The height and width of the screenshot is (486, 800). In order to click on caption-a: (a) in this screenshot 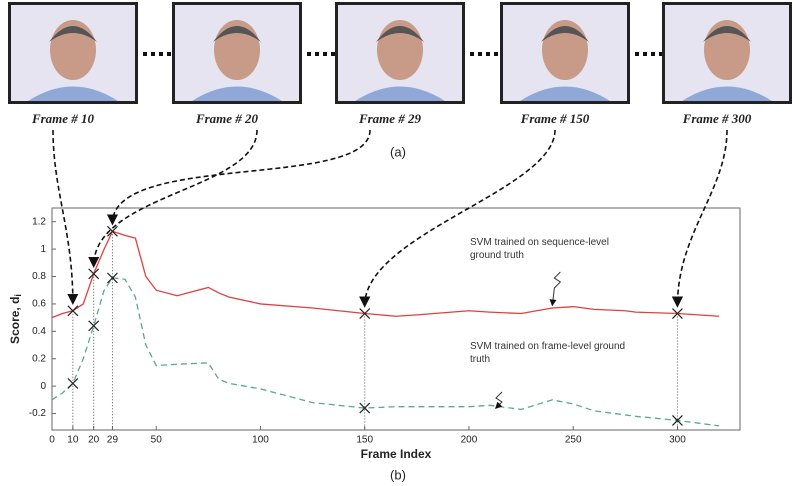, I will do `click(398, 151)`.